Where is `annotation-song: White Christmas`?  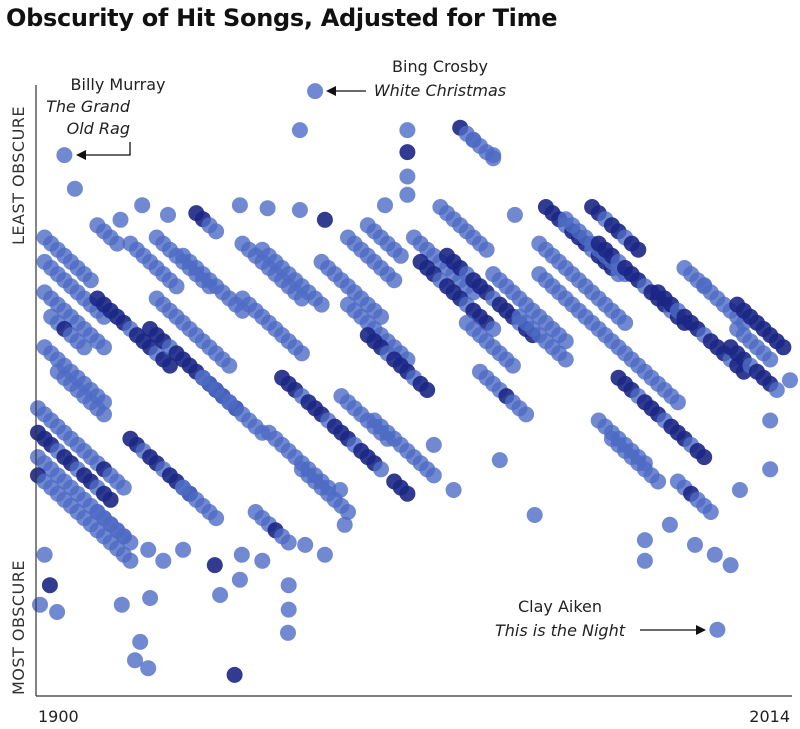 annotation-song: White Christmas is located at coordinates (440, 90).